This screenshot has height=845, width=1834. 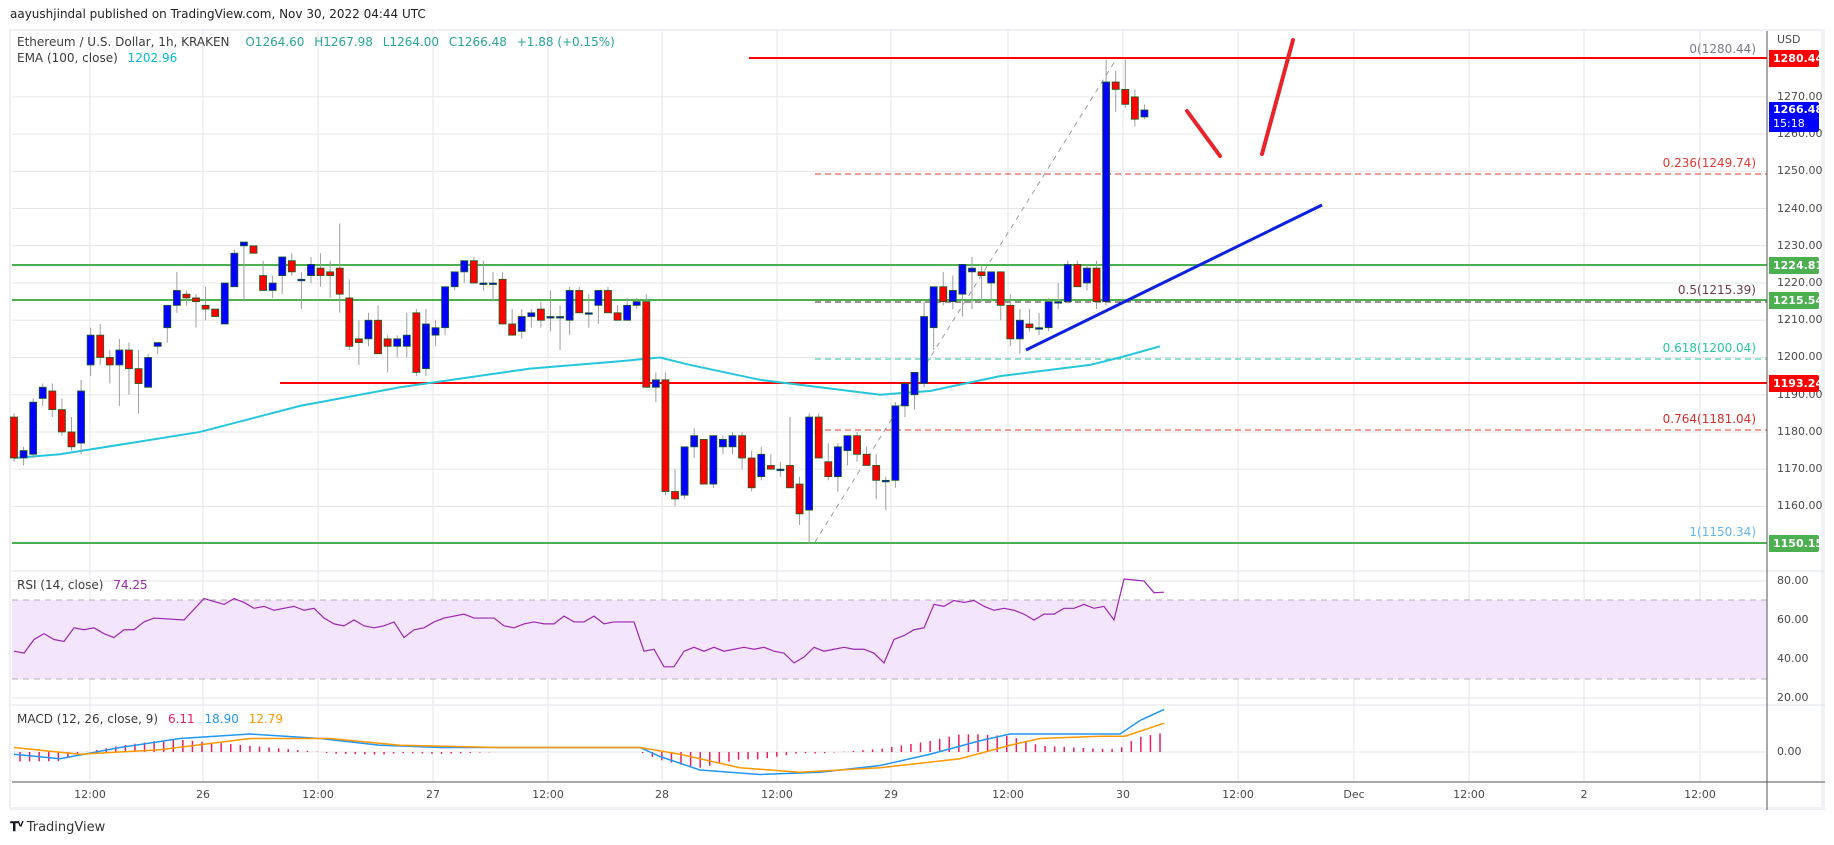 What do you see at coordinates (181, 719) in the screenshot?
I see `macd-hist-value: 6.11` at bounding box center [181, 719].